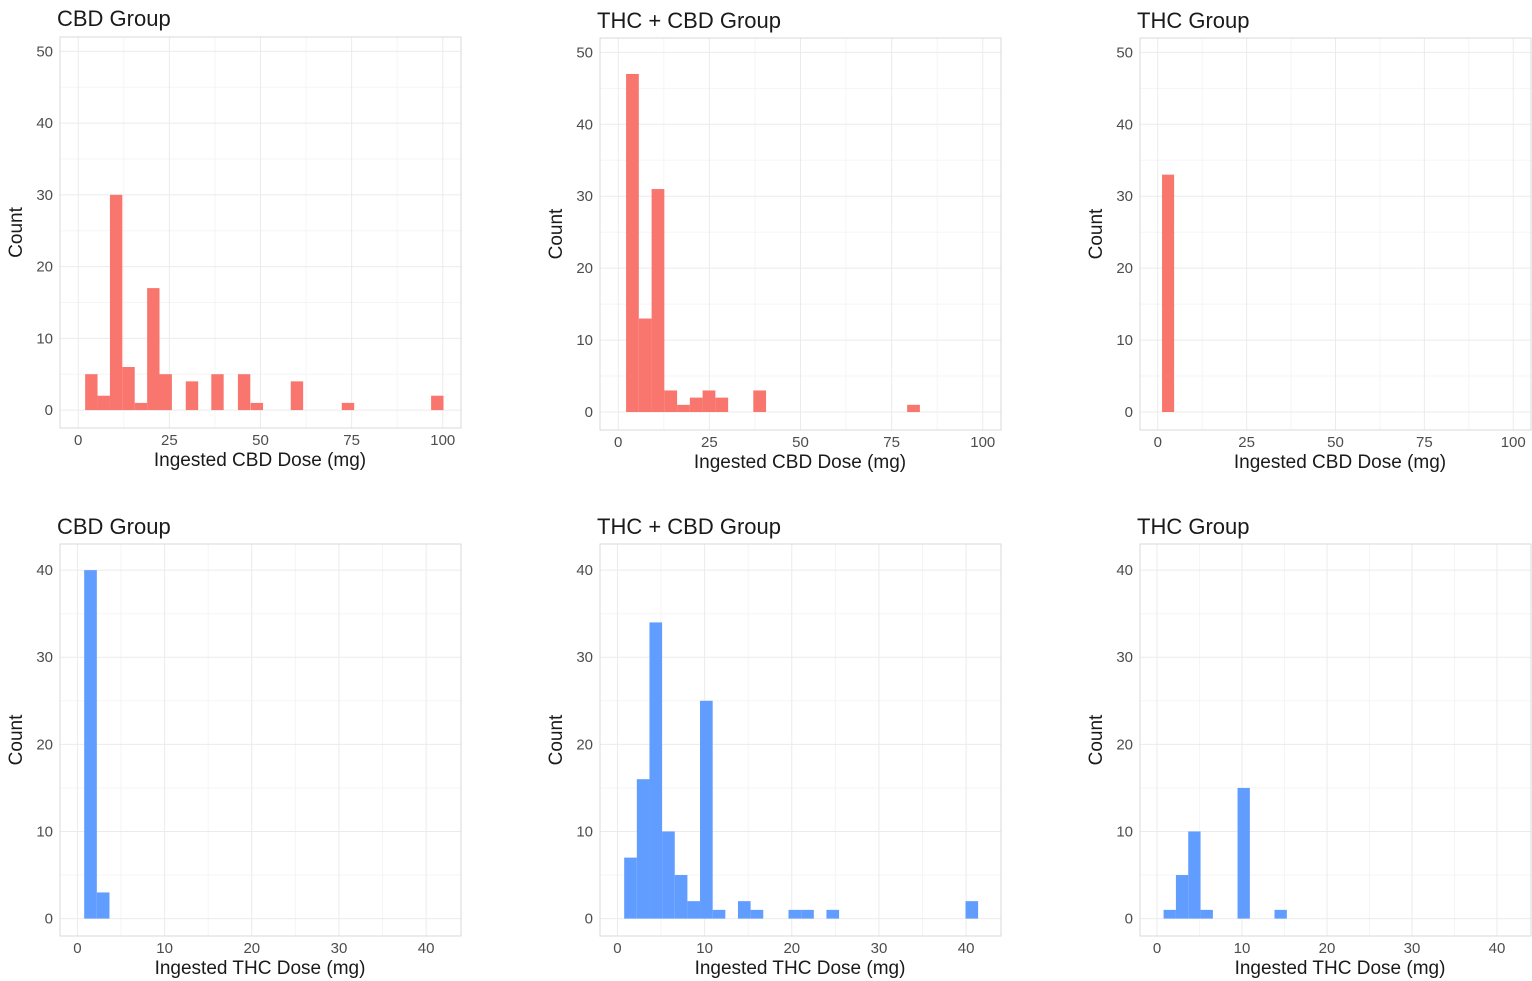 The width and height of the screenshot is (1532, 981). Describe the element at coordinates (251, 948) in the screenshot. I see `x-tick-label: 20` at that location.